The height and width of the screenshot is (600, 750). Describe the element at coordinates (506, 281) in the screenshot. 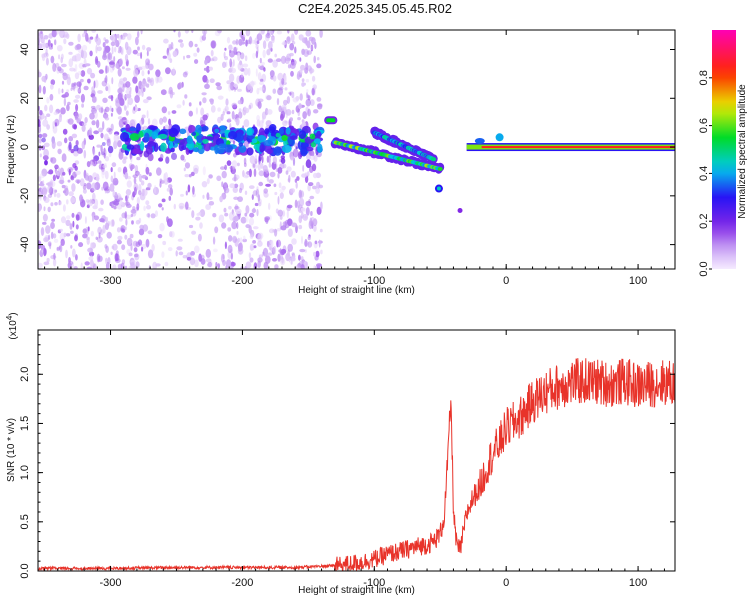

I see `heatmap-x-tick-label: 0` at that location.